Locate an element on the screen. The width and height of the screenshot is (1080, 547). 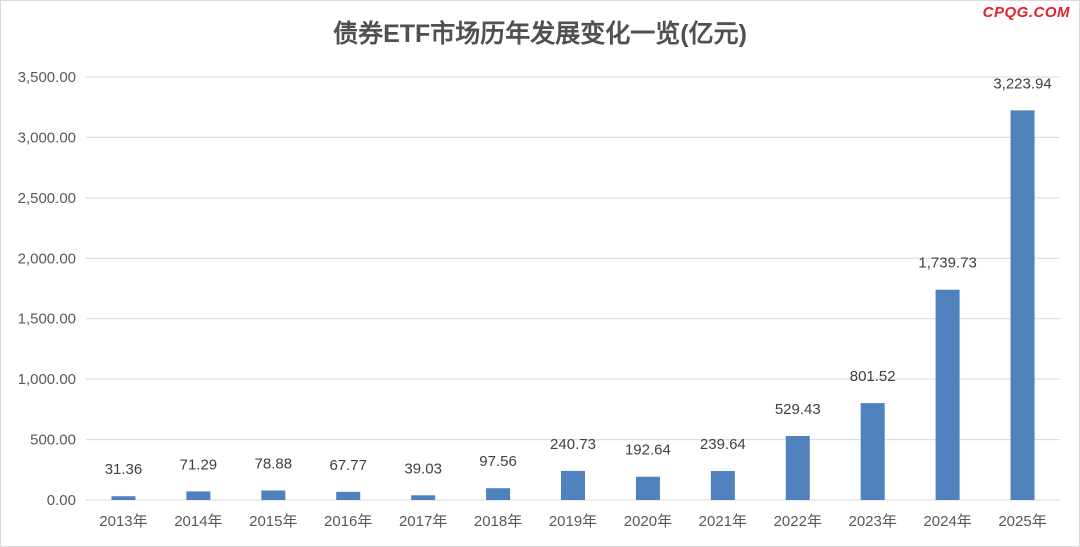
x-tick-label: 2021年 is located at coordinates (723, 521).